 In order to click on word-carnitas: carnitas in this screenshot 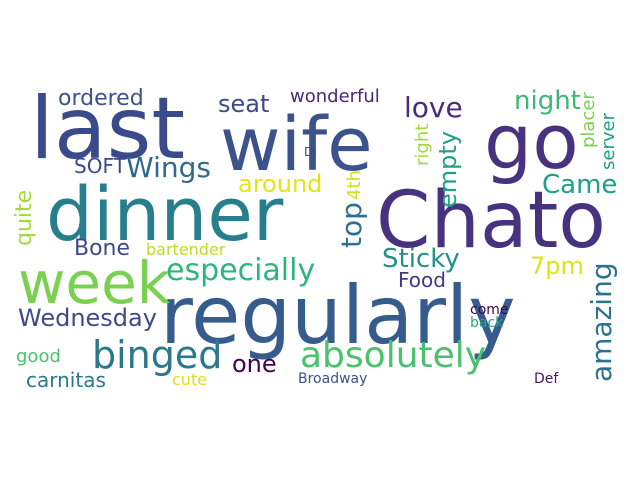, I will do `click(66, 380)`.